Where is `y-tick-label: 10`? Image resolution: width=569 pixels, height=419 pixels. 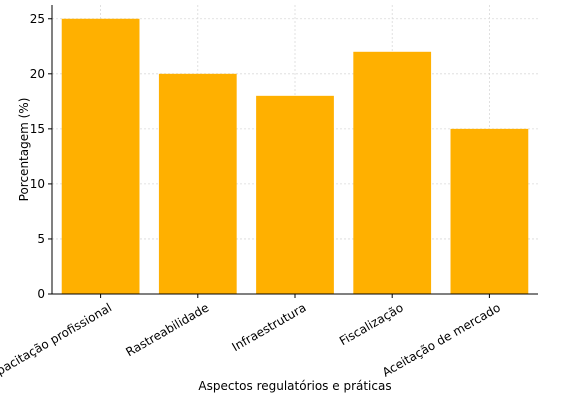
y-tick-label: 10 is located at coordinates (37, 184).